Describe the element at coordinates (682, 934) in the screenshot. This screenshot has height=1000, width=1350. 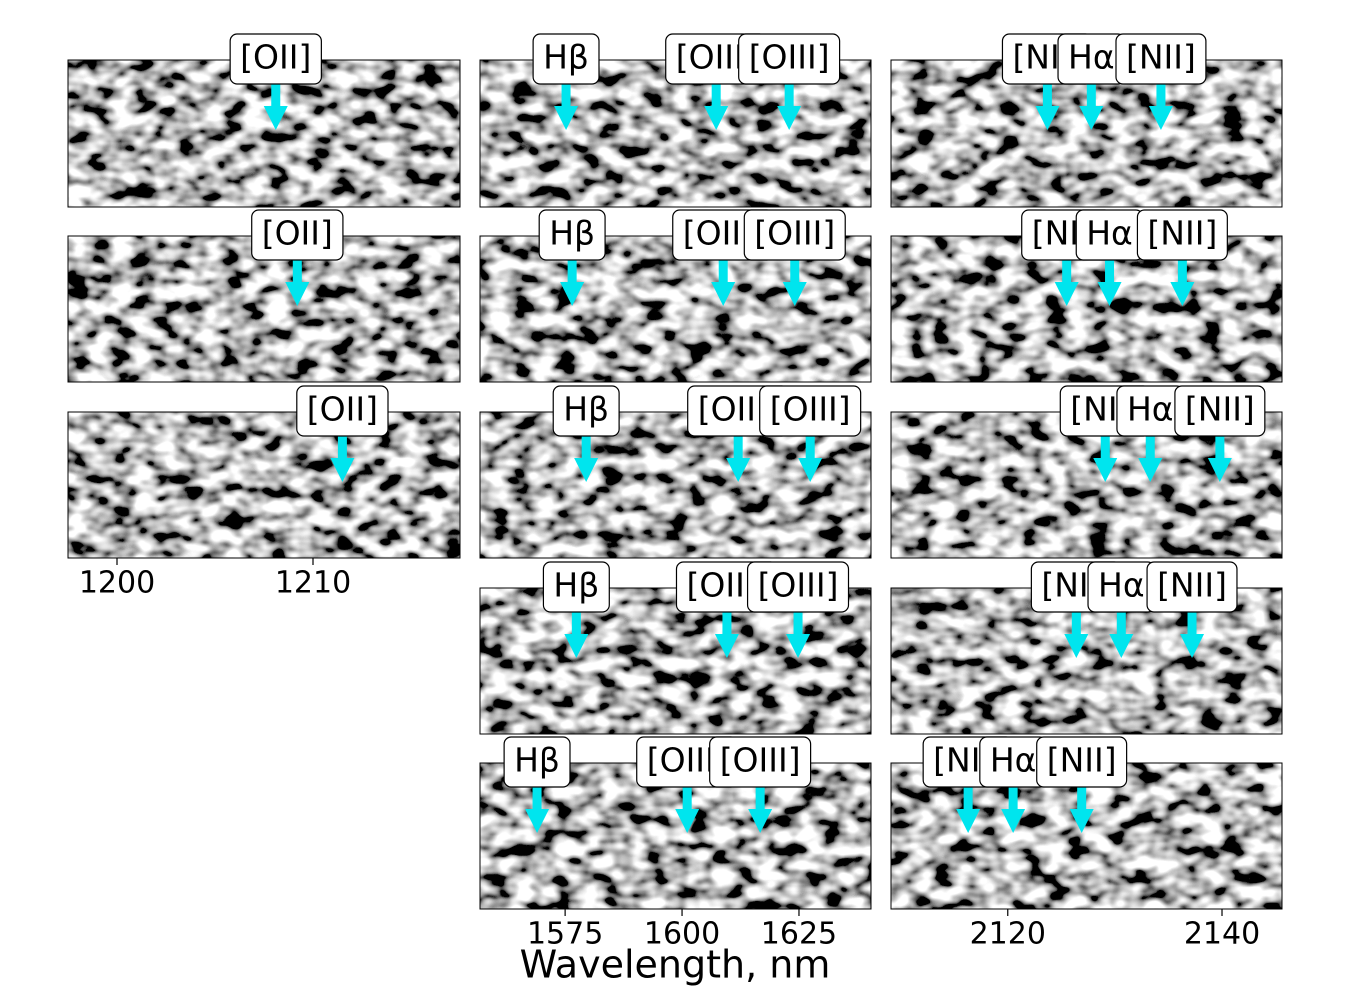
I see `x-tick-label: 1600` at that location.